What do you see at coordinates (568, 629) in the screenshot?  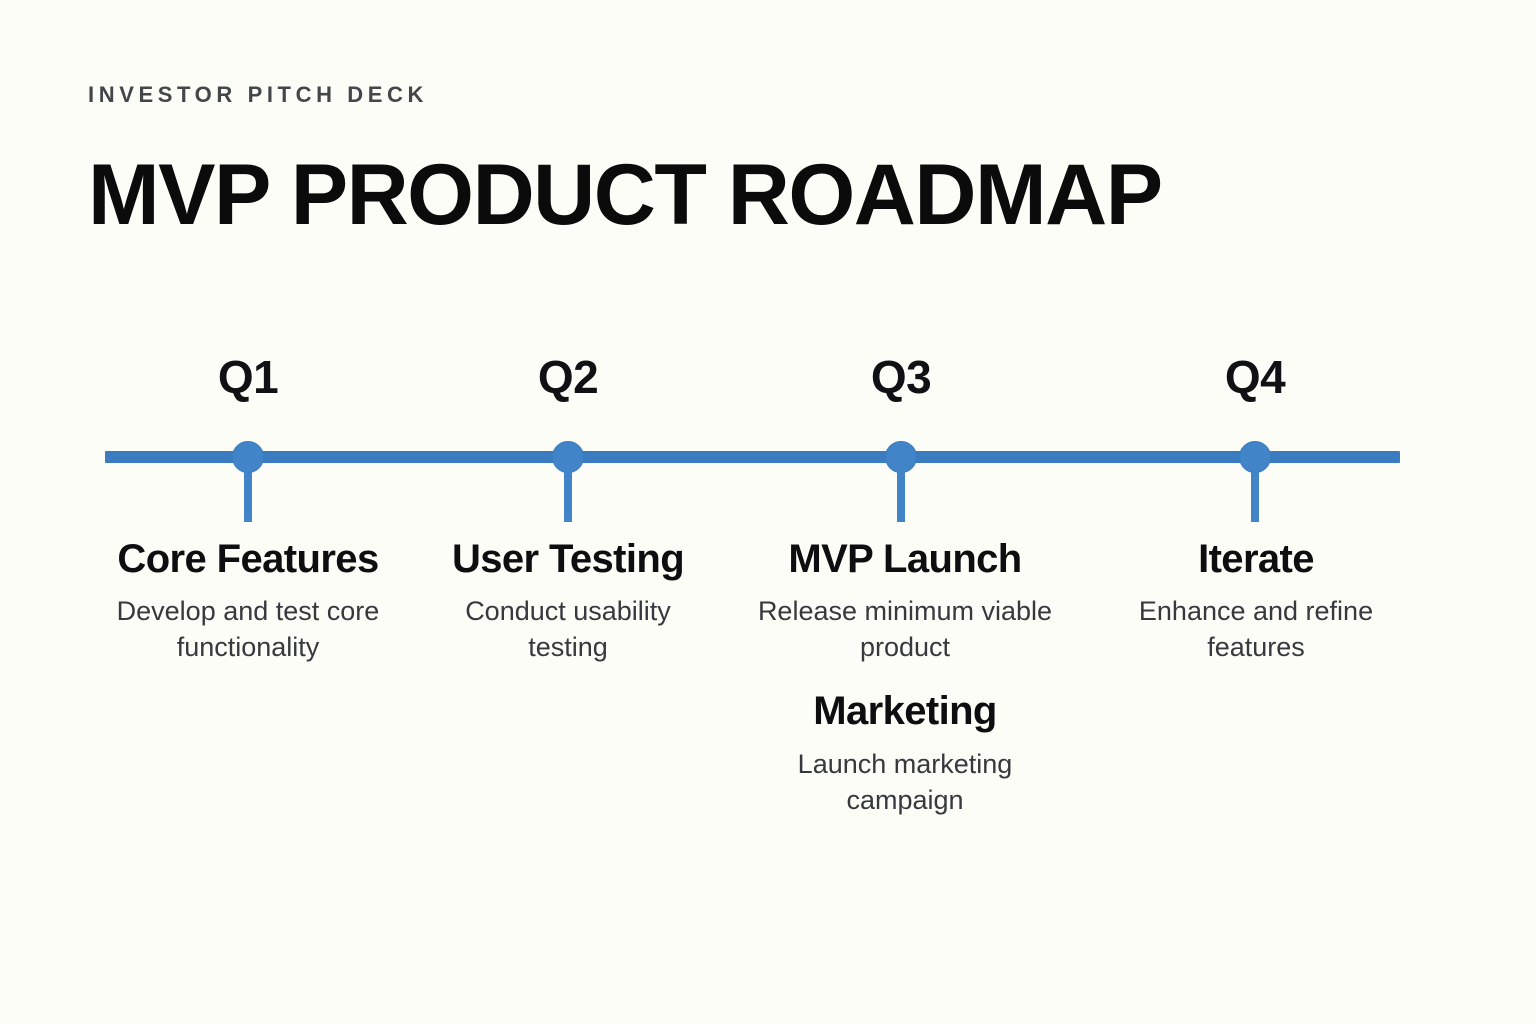 I see `milestone-description: Conduct usability testing` at bounding box center [568, 629].